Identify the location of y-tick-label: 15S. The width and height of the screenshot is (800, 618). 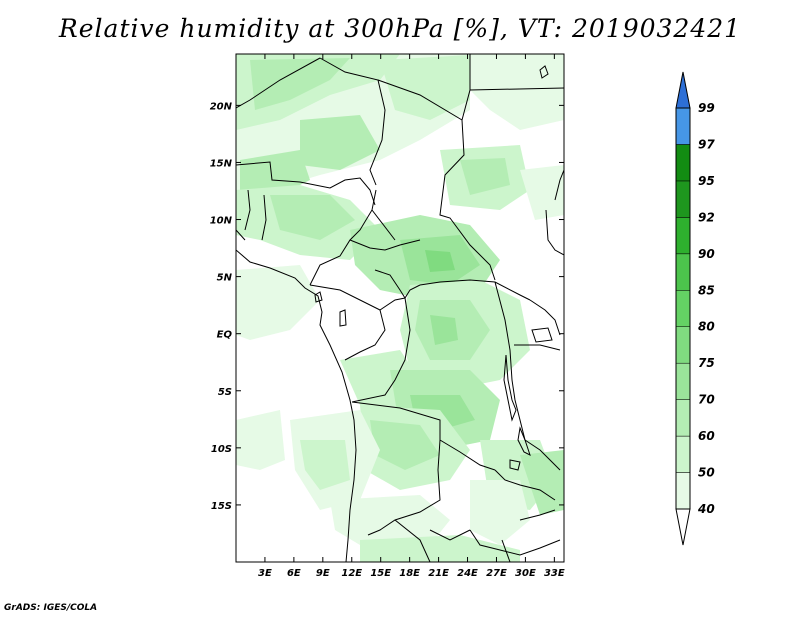
(221, 506).